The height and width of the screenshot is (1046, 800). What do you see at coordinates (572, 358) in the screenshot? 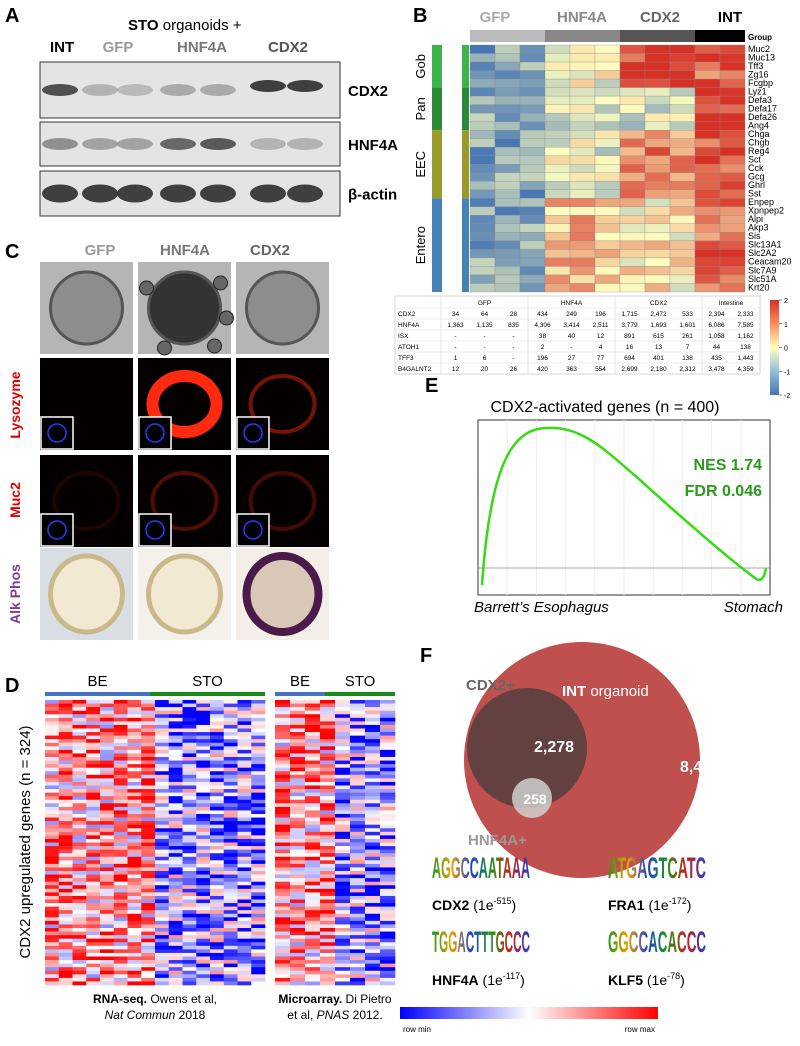
I see `table-cell: 27` at bounding box center [572, 358].